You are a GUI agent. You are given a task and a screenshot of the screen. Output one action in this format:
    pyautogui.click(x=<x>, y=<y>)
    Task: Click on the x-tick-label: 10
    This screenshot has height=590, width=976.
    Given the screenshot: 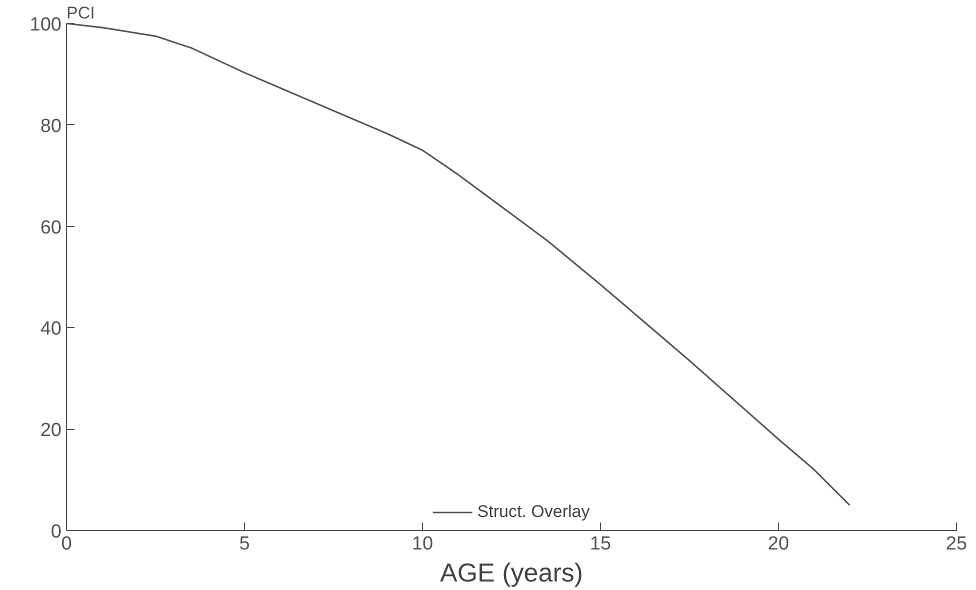 What is the action you would take?
    pyautogui.click(x=423, y=544)
    